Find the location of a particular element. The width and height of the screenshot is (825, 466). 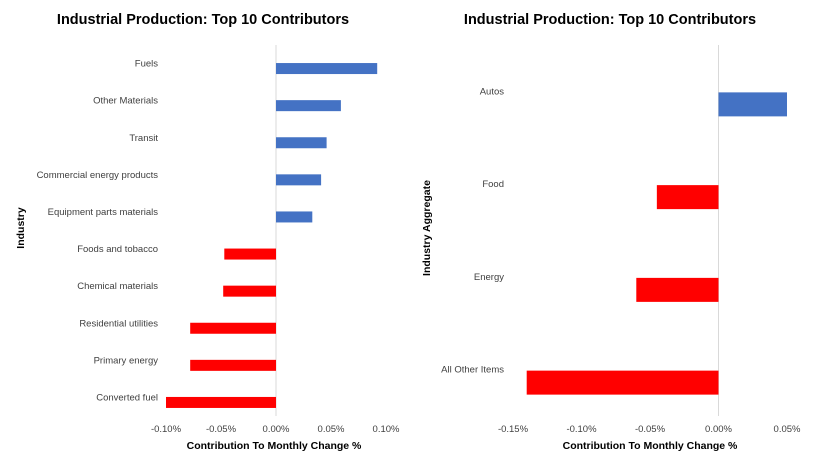

category-label: Chemical materials is located at coordinates (117, 286).